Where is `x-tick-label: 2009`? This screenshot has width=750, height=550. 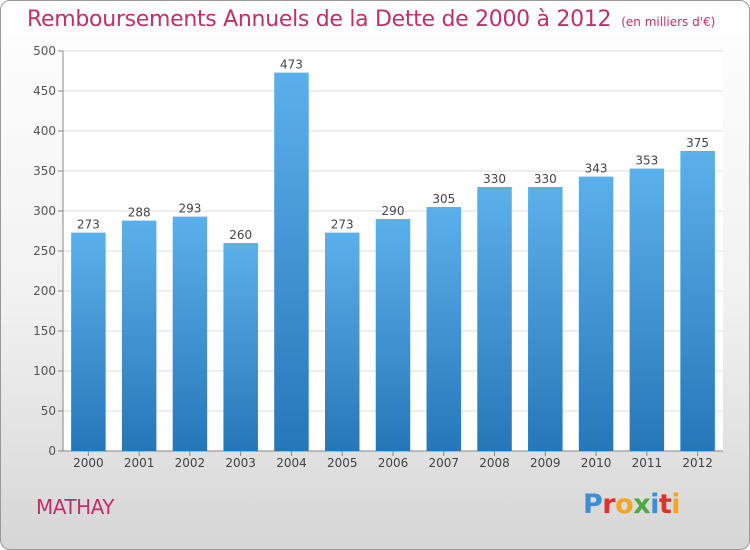
x-tick-label: 2009 is located at coordinates (545, 463).